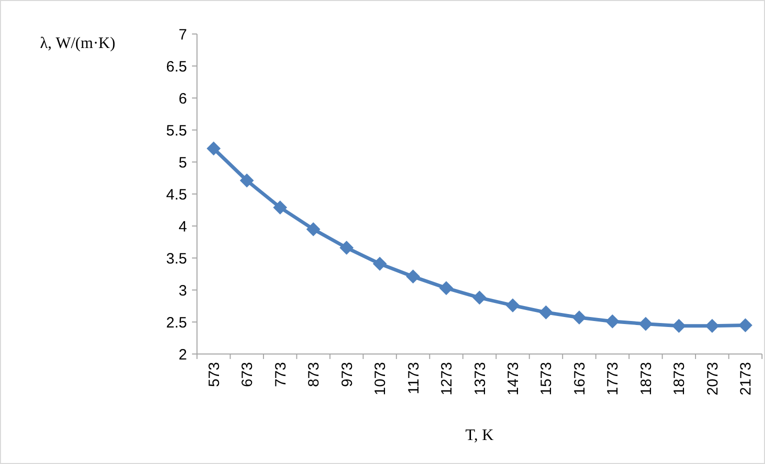 This screenshot has width=765, height=464. I want to click on x-axis-title: T, K, so click(479, 435).